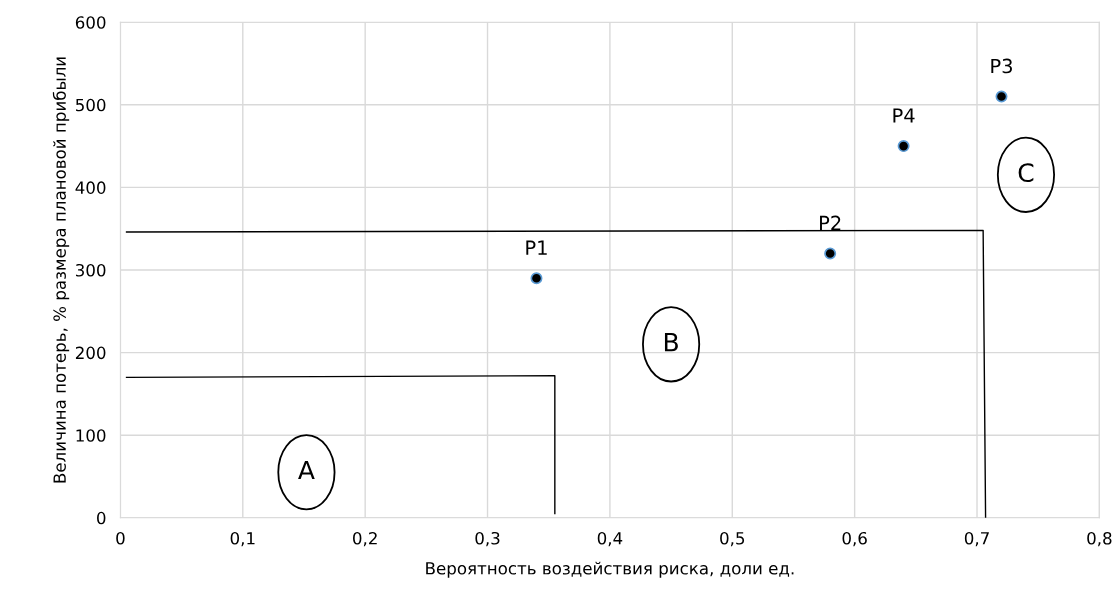  What do you see at coordinates (90, 353) in the screenshot?
I see `y-tick-label: 200` at bounding box center [90, 353].